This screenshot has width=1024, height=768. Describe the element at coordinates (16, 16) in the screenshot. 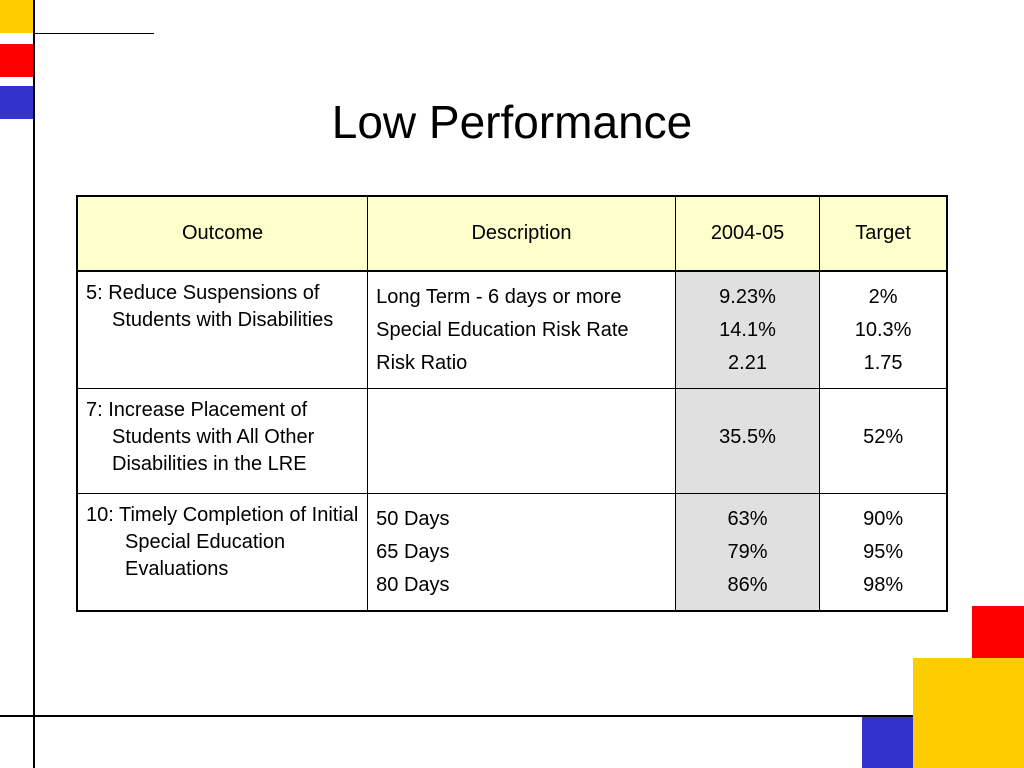

I see `yellow-square-top-left` at that location.